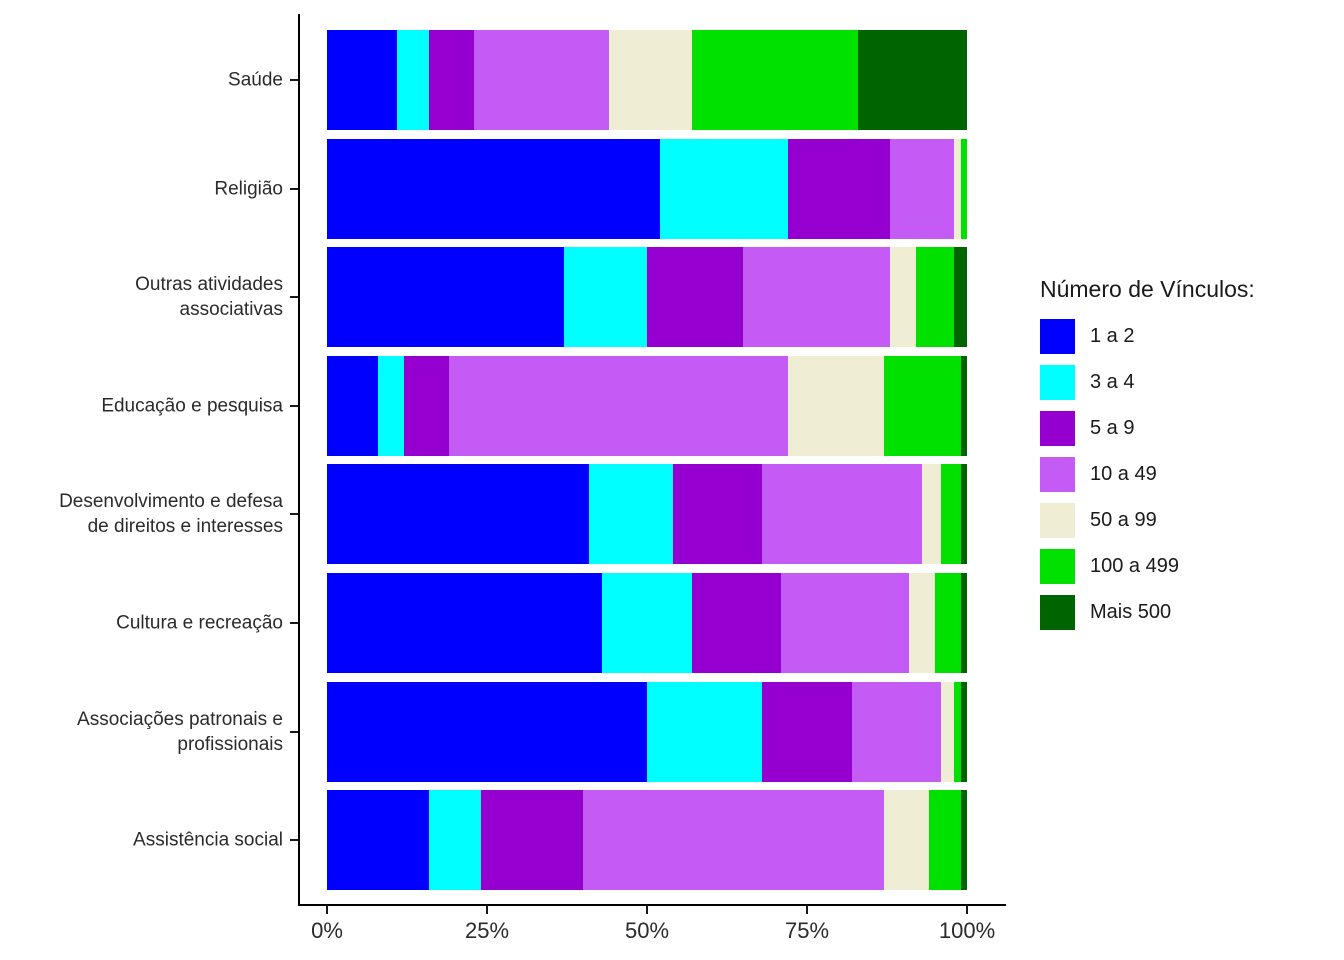  I want to click on legend-item-label: 5 a 9, so click(1112, 428).